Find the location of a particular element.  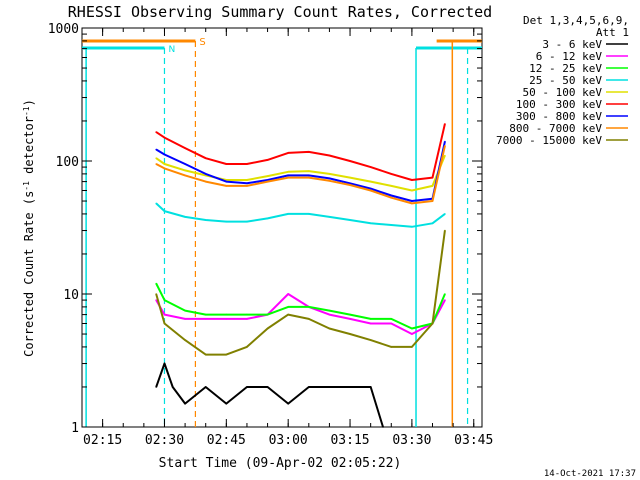

series-line-800-7000kev is located at coordinates (300, 175).